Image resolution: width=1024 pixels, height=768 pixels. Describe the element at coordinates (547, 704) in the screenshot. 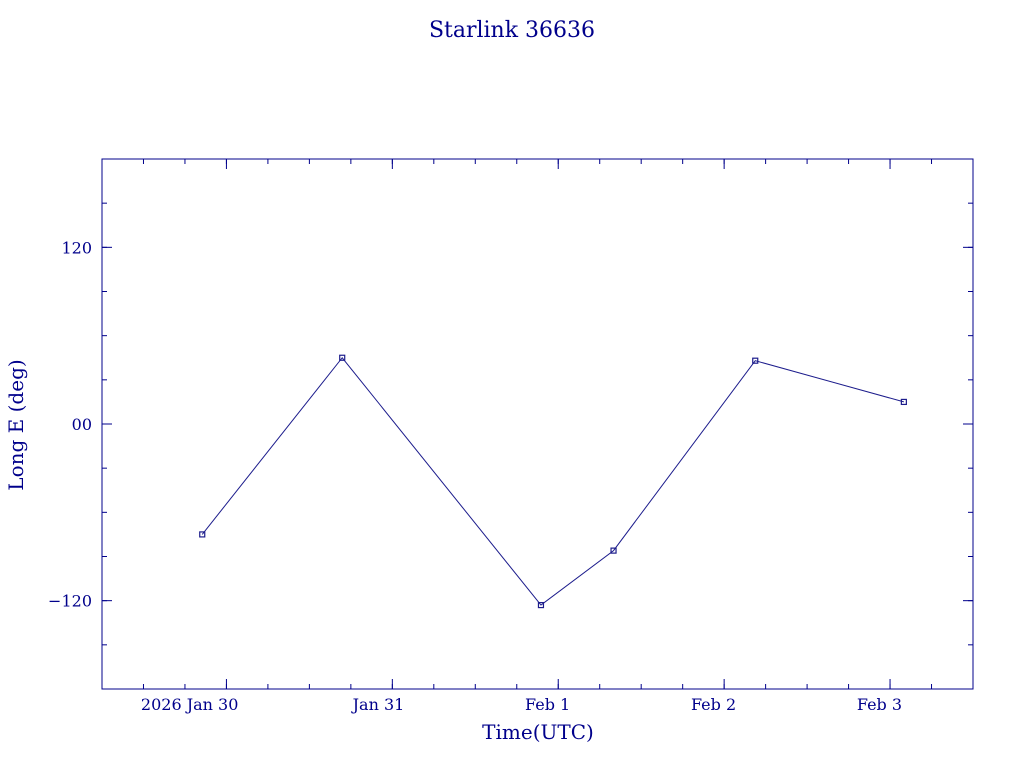

I see `x-tick-label: Feb 1` at that location.